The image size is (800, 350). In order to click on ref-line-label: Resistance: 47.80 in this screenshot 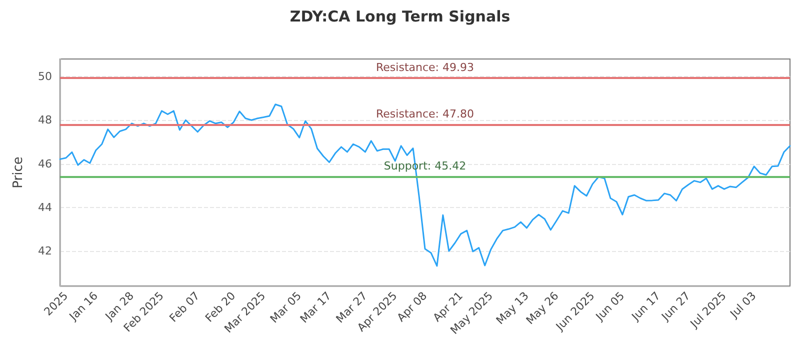, I will do `click(425, 113)`.